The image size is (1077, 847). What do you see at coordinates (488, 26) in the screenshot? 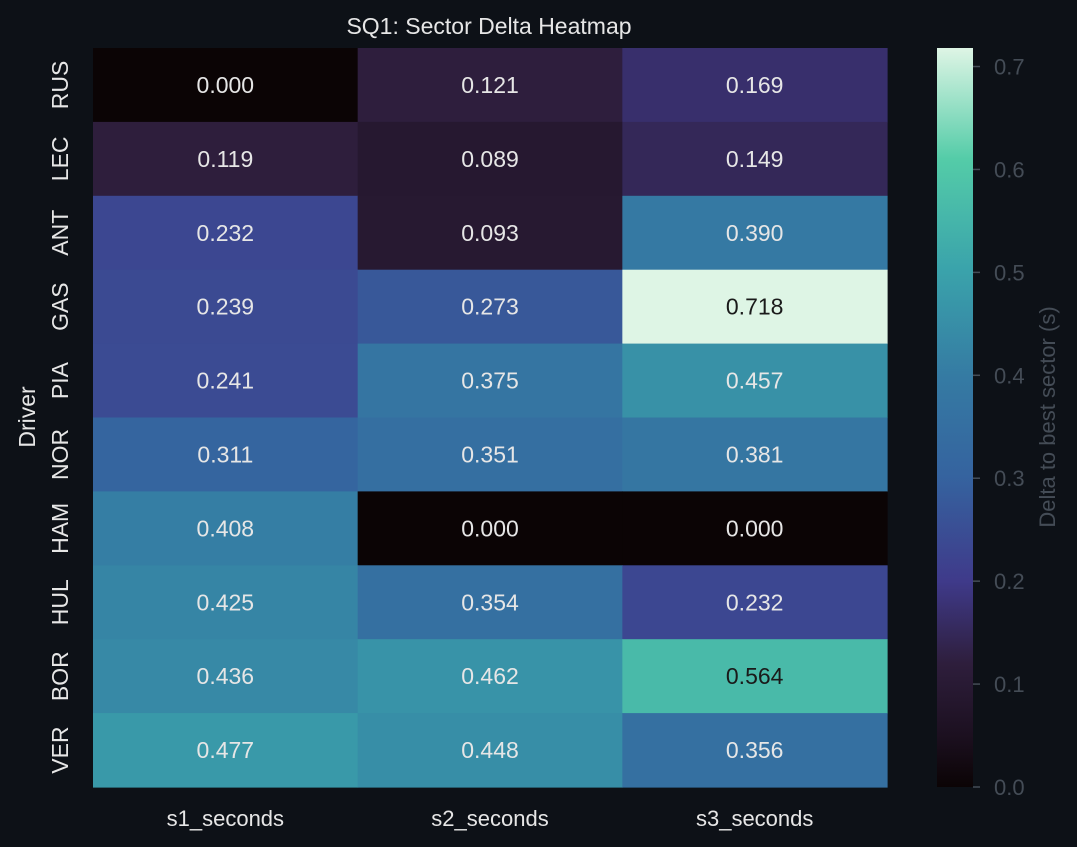
I see `chart-title: SQ1: Sector Delta Heatmap` at bounding box center [488, 26].